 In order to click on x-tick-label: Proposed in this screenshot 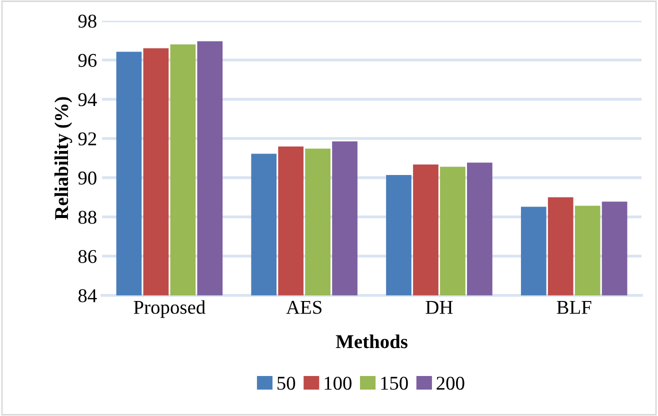, I will do `click(170, 309)`.